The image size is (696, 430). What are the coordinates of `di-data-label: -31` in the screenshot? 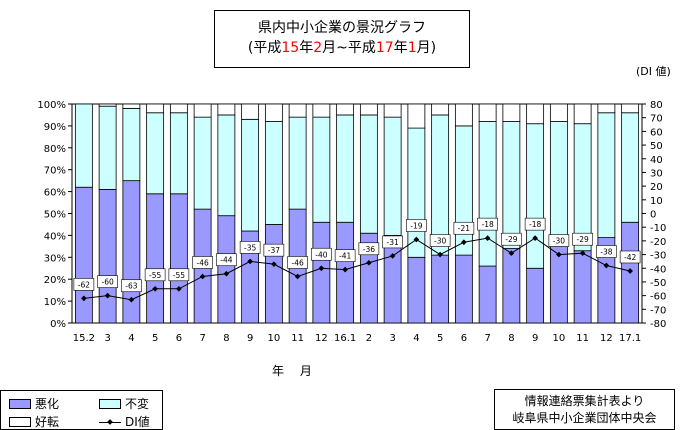 It's located at (393, 242).